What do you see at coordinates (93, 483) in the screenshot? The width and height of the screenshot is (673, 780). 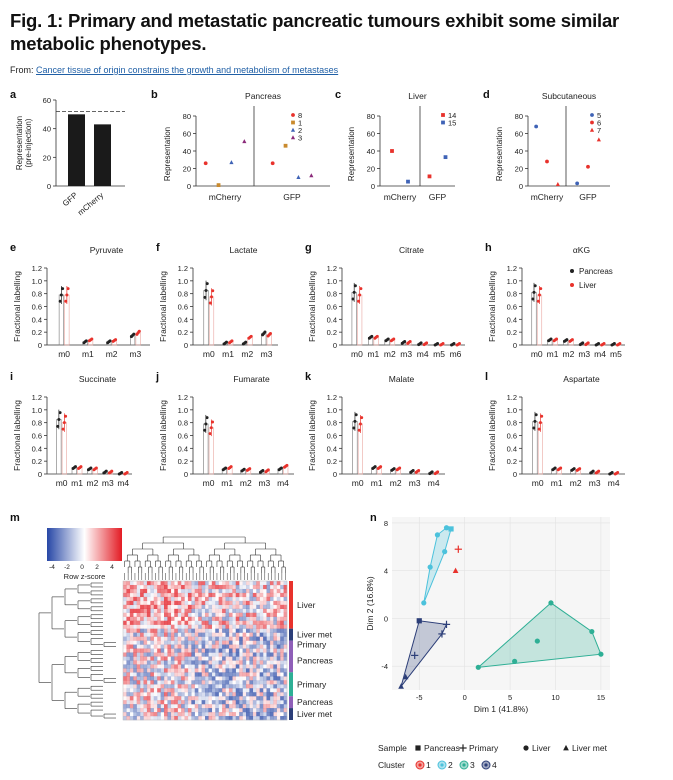 I see `panel-i-category-label: m2` at bounding box center [93, 483].